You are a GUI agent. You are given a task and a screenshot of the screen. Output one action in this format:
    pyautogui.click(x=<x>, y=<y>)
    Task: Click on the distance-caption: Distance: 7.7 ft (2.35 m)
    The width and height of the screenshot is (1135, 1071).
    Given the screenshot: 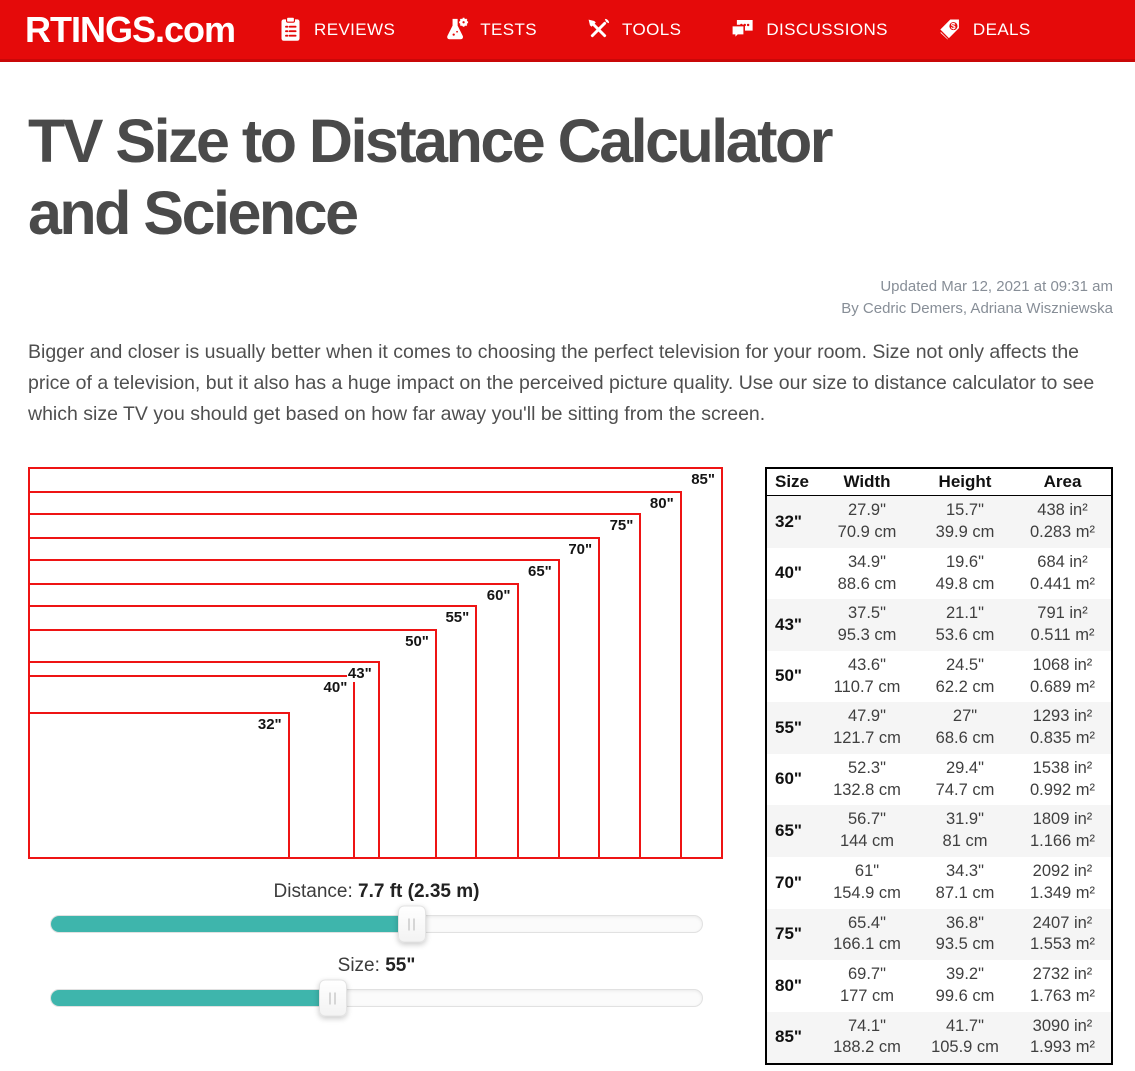 What is the action you would take?
    pyautogui.click(x=376, y=892)
    